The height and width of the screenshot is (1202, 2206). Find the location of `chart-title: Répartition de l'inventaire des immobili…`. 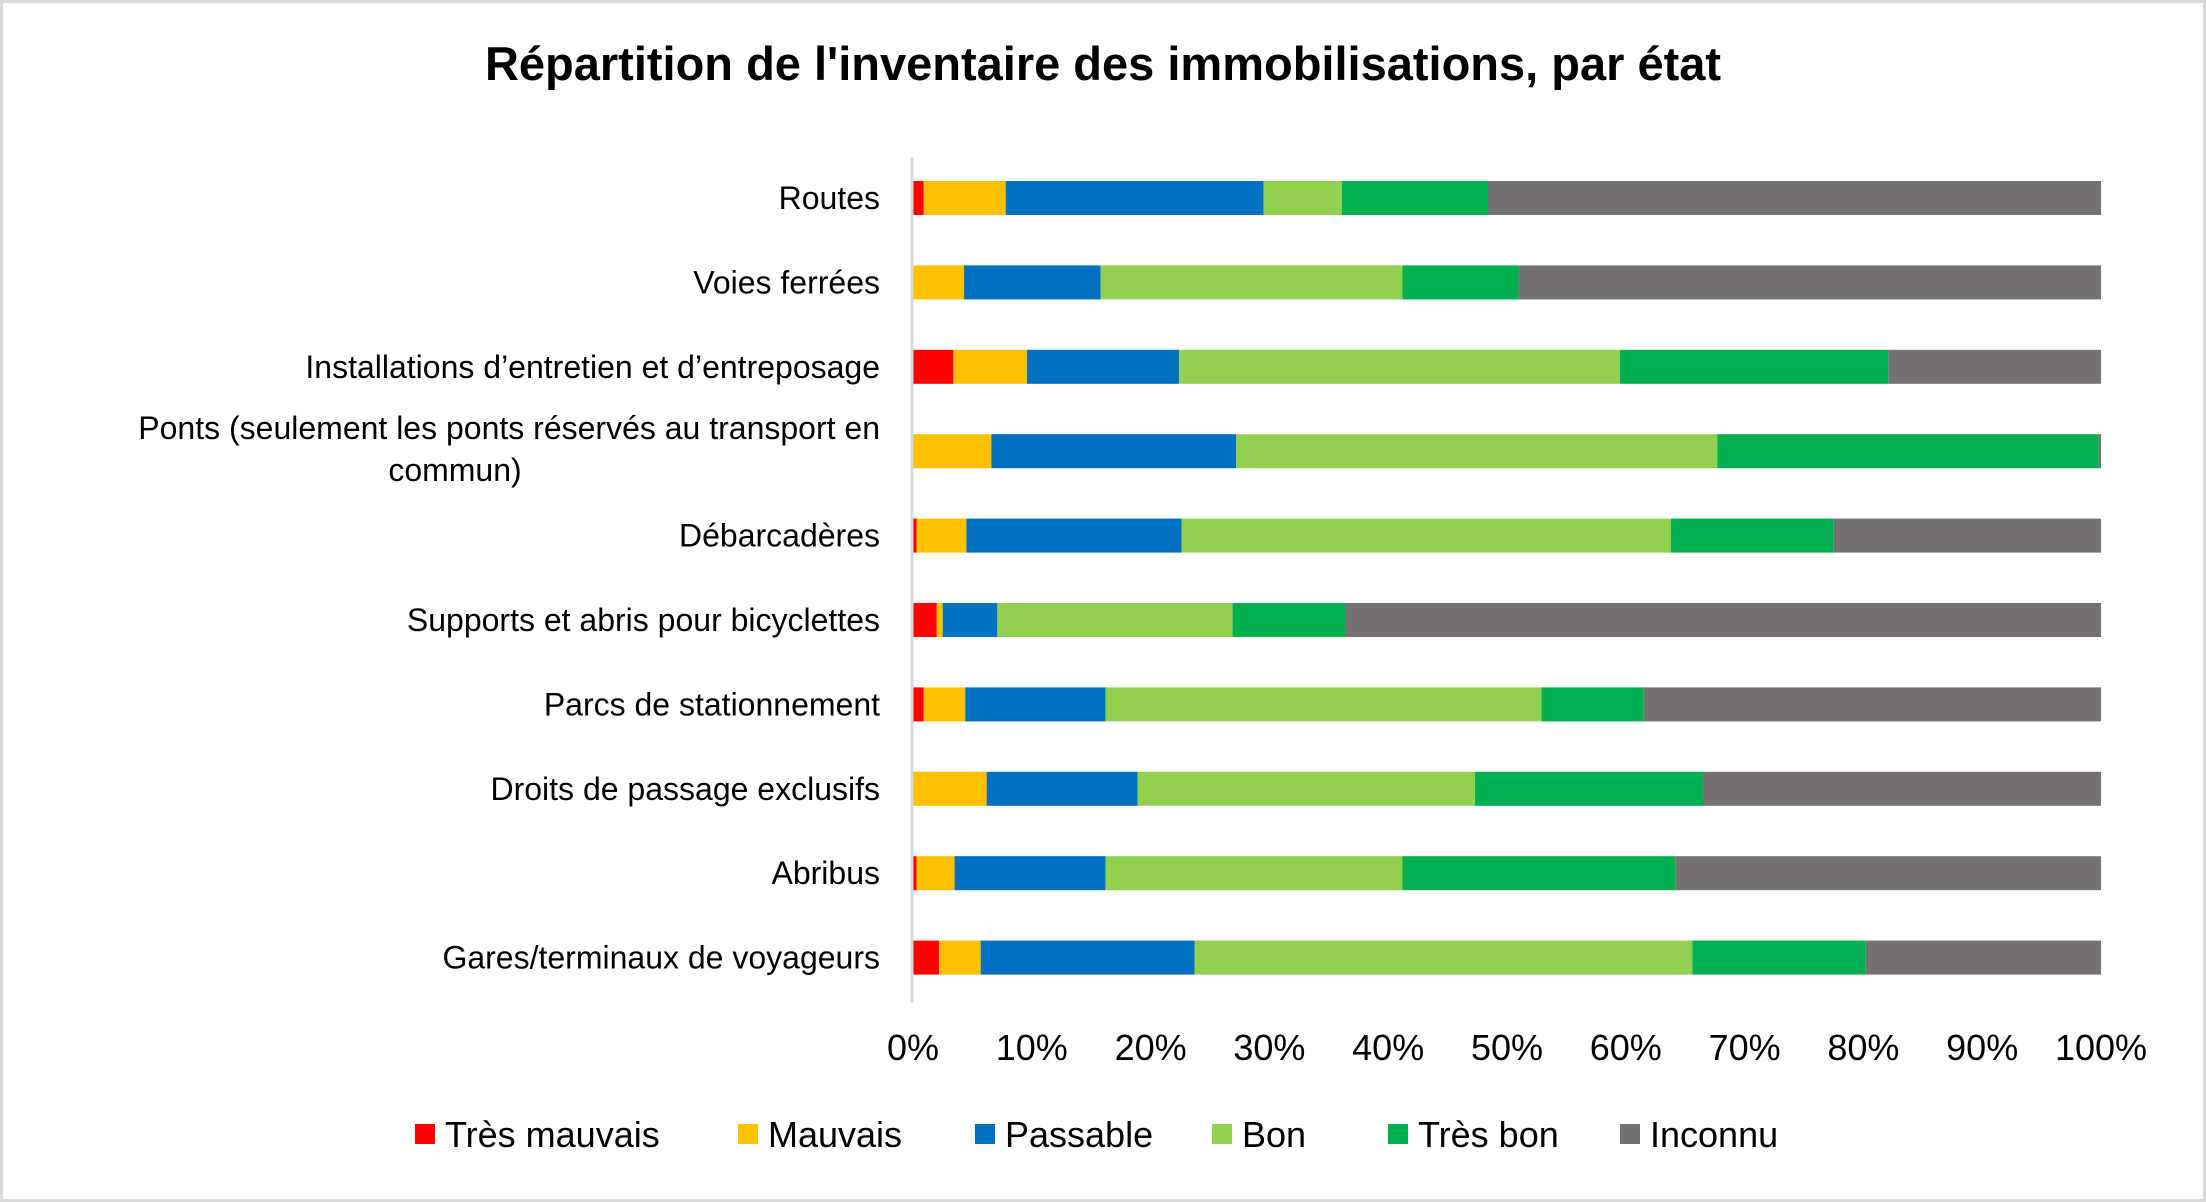

chart-title: Répartition de l'inventaire des immobili… is located at coordinates (1103, 63).